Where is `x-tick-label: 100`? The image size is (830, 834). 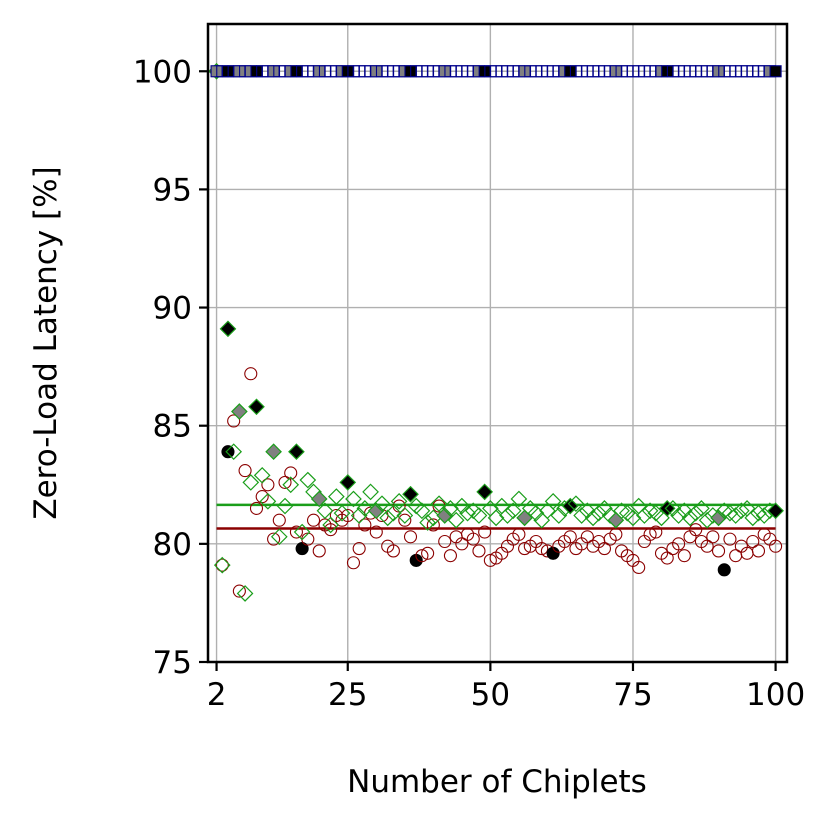 x-tick-label: 100 is located at coordinates (775, 695).